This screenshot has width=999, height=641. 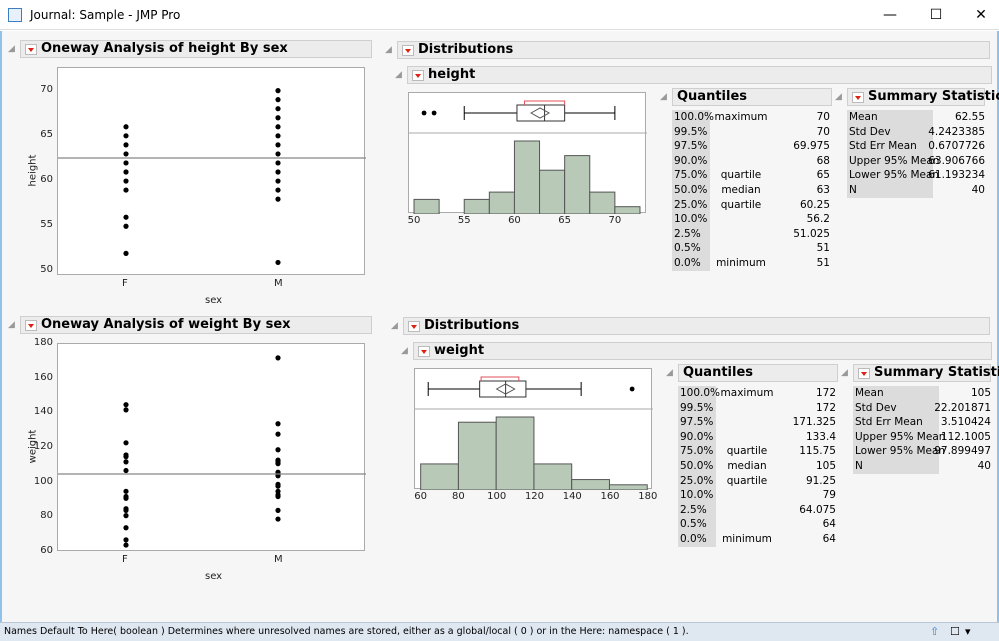 I want to click on summary-row: Mean 105, so click(x=922, y=393).